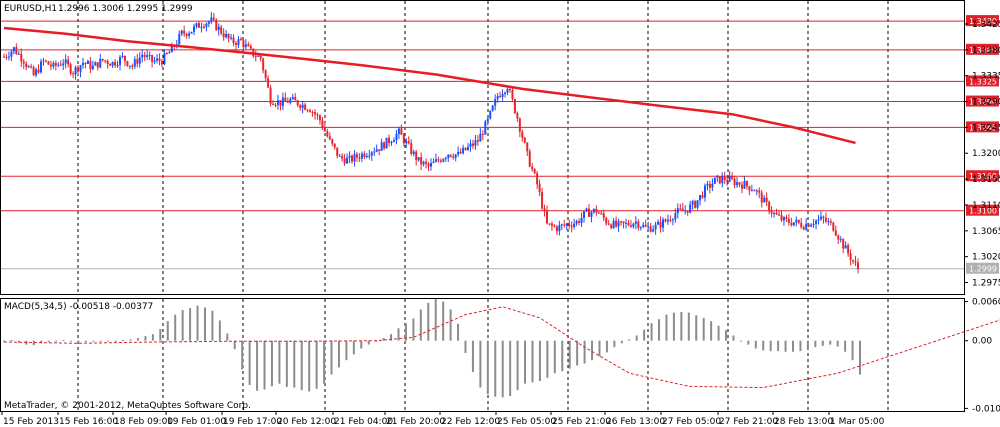 This screenshot has width=1000, height=427. What do you see at coordinates (986, 154) in the screenshot?
I see `y-tick-label: 1.3200` at bounding box center [986, 154].